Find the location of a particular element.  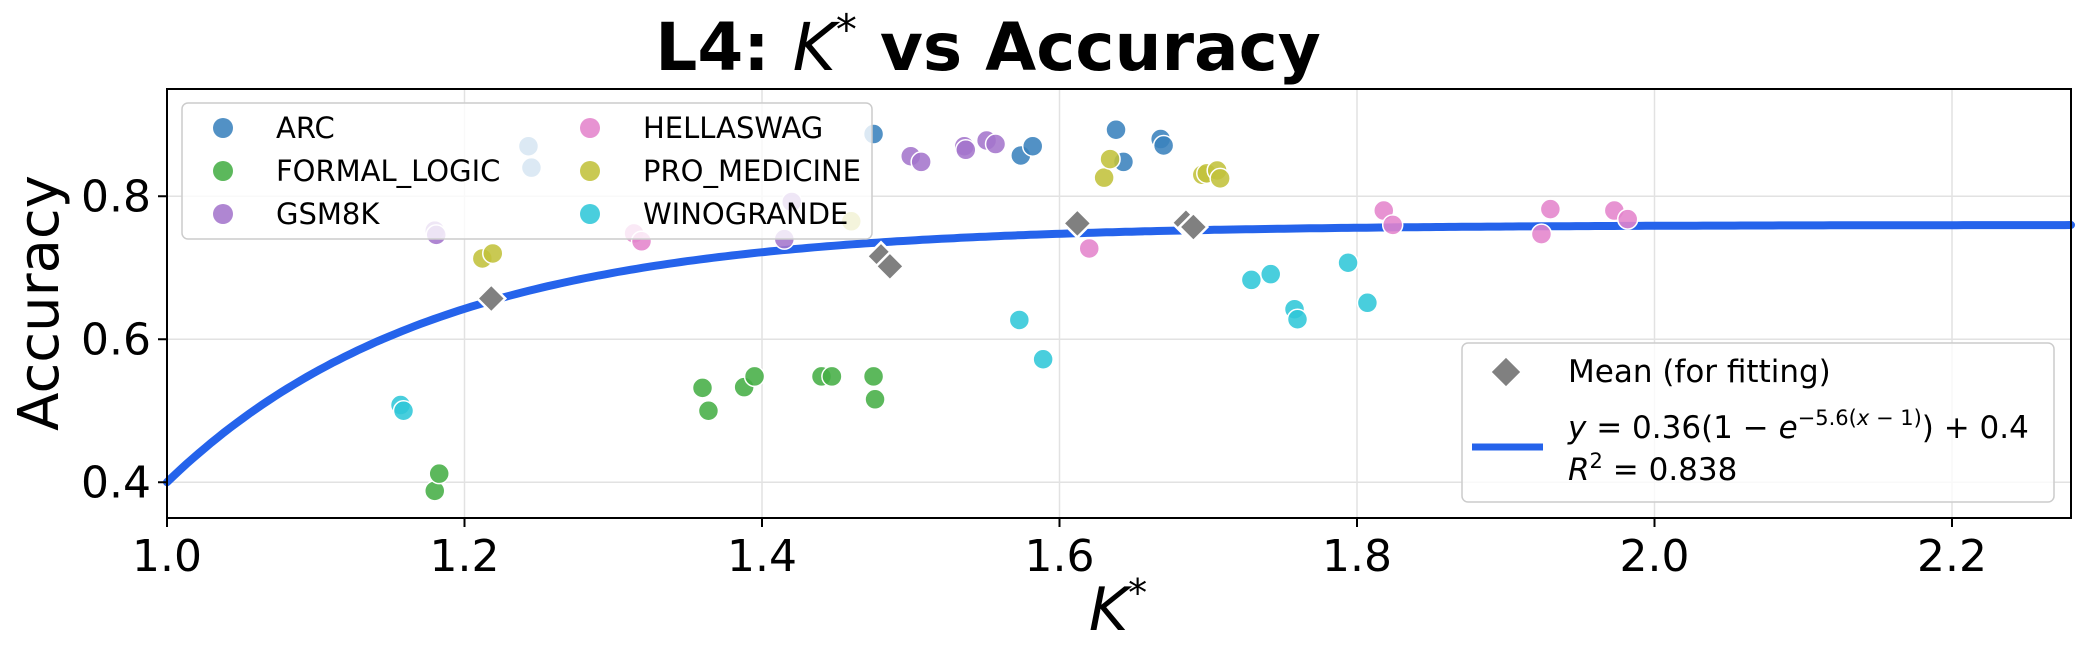

y-tick-label: 0.4 is located at coordinates (116, 482).